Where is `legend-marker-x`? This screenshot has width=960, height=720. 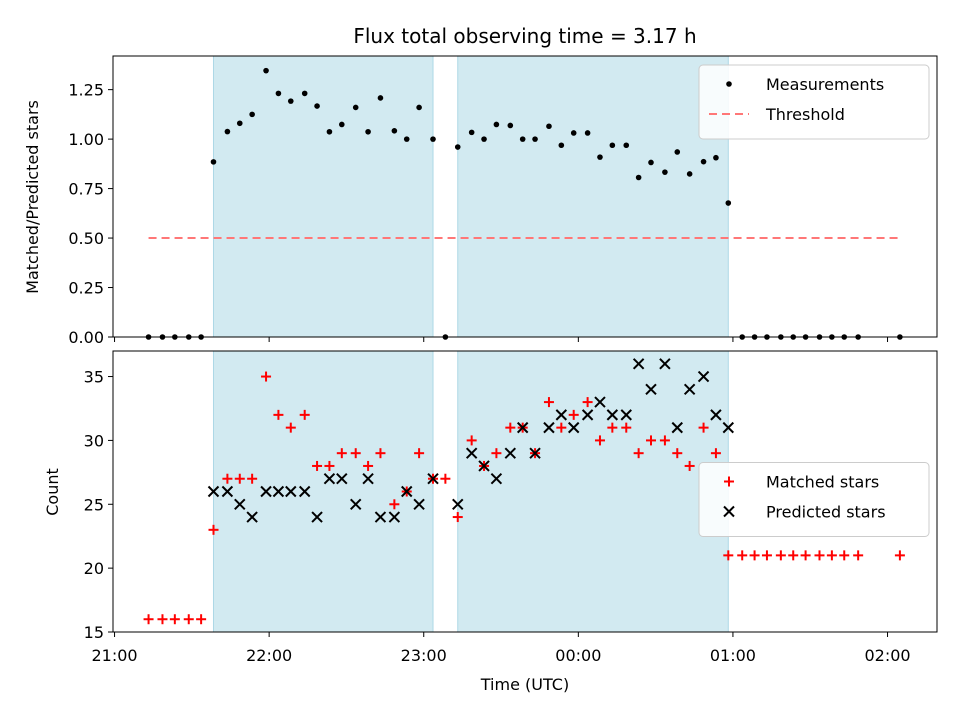
legend-marker-x is located at coordinates (729, 511).